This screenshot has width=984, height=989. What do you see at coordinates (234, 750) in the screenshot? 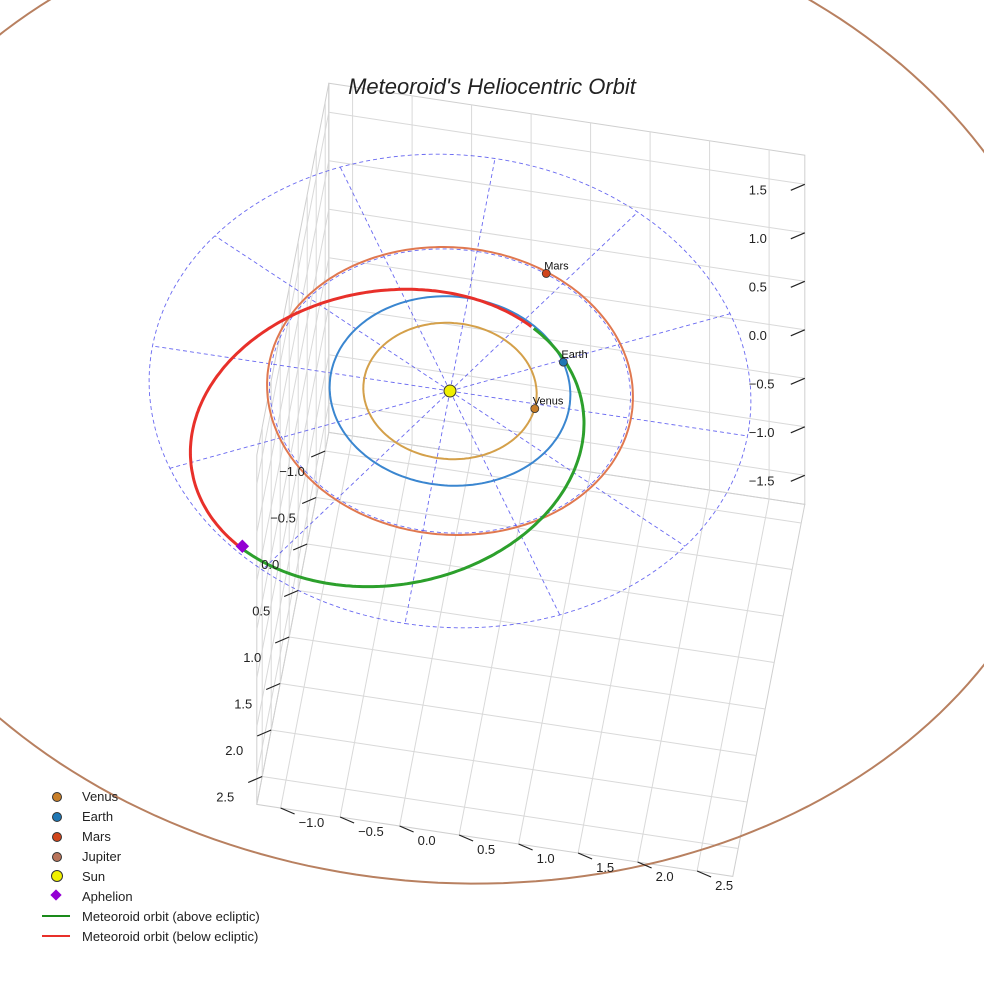
I see `x-tick-label: 2.0` at bounding box center [234, 750].